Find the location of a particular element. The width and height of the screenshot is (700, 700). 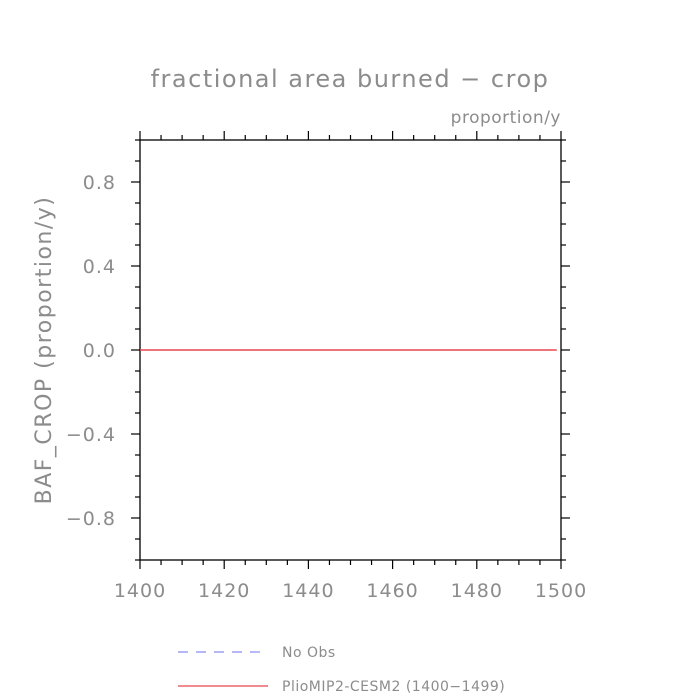

x-tick-label: 1420 is located at coordinates (224, 591).